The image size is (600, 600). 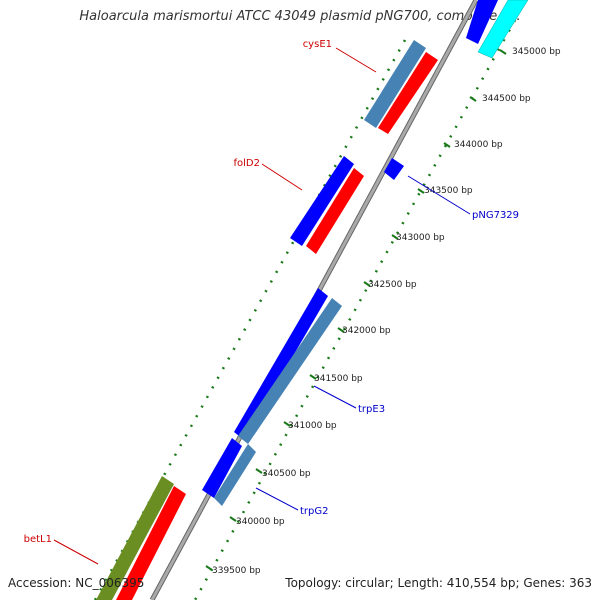 What do you see at coordinates (394, 169) in the screenshot?
I see `gene-blue-small` at bounding box center [394, 169].